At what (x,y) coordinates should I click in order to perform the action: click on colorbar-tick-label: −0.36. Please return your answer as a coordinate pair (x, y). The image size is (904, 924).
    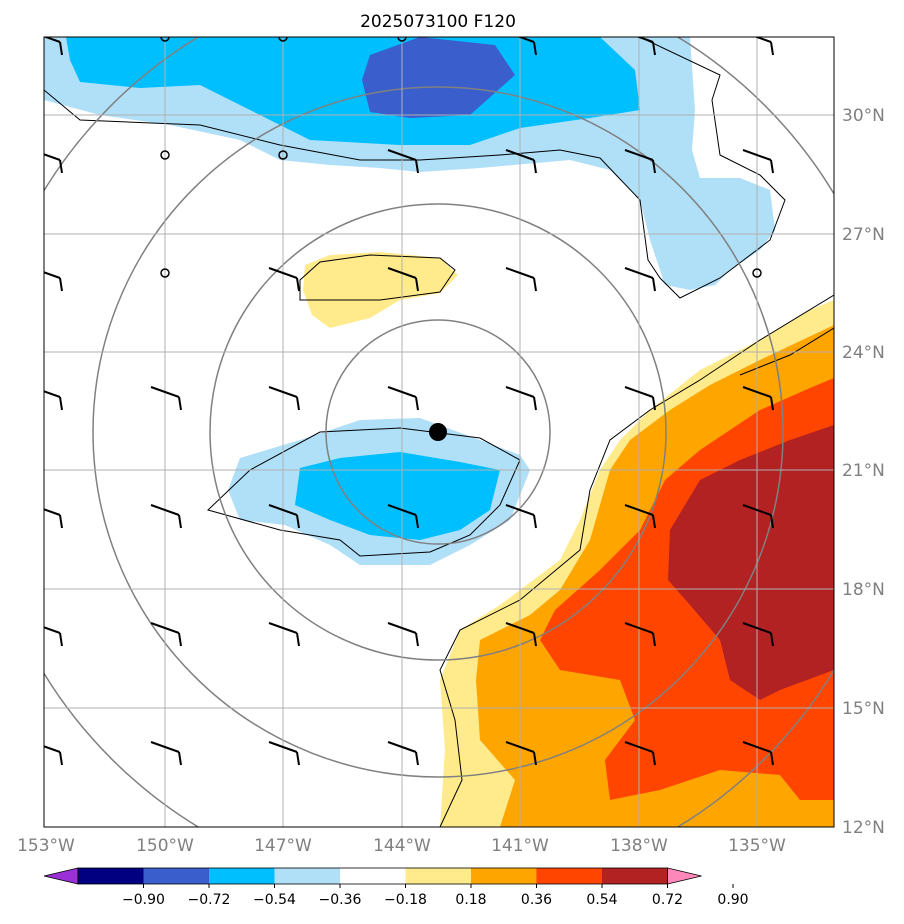
    Looking at the image, I should click on (340, 900).